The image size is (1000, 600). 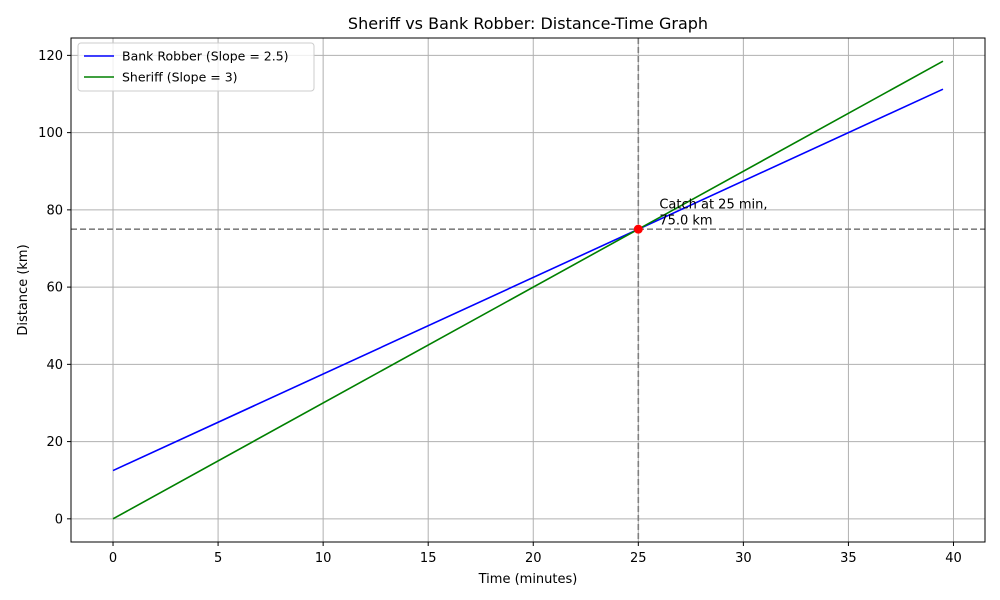 I want to click on y-tick-label: 100, so click(x=50, y=133).